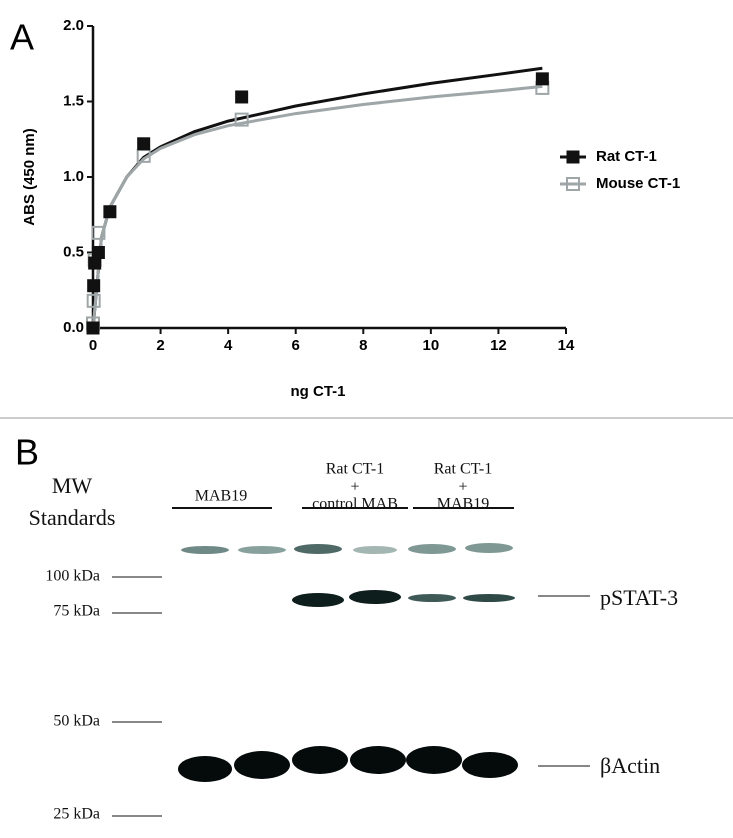 The width and height of the screenshot is (733, 838). Describe the element at coordinates (73, 100) in the screenshot. I see `y-tick-label: 1.5` at that location.